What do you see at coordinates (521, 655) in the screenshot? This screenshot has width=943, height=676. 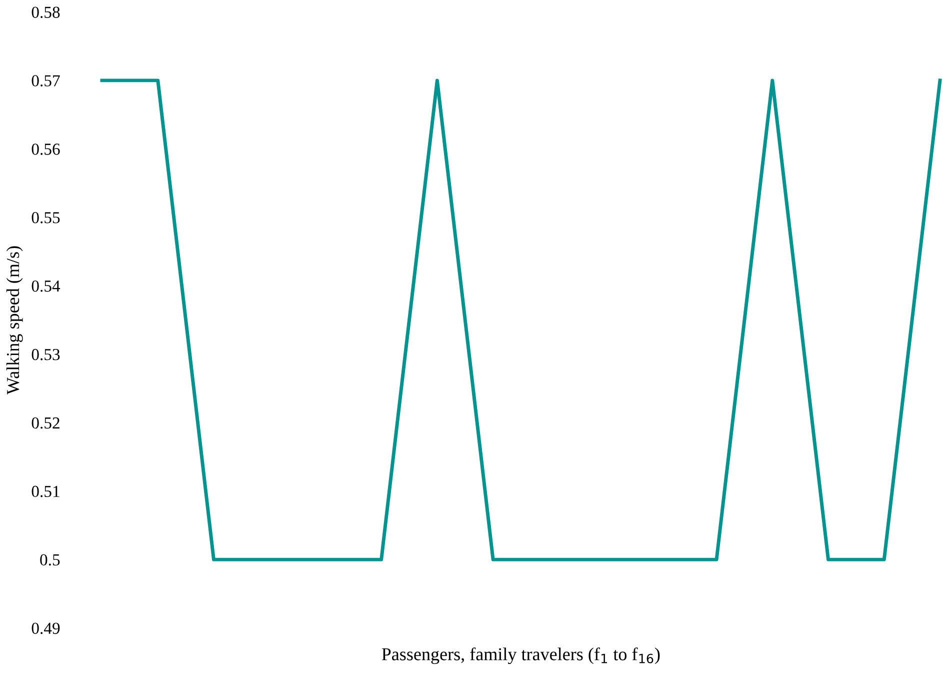 I see `x-axis-title: Passengers, family travelers (f$_{1}$ to f$_{16}$)` at bounding box center [521, 655].